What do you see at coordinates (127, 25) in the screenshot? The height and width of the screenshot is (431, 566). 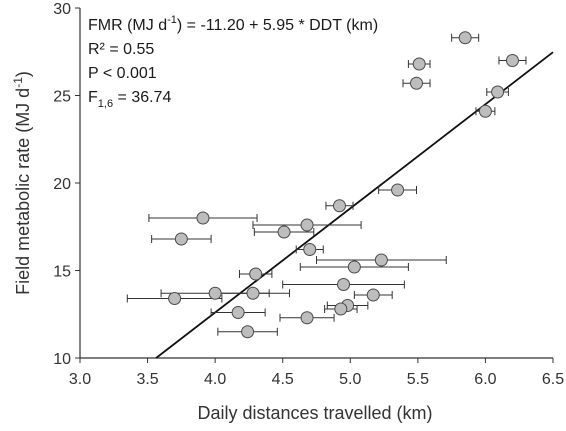 I see `equation-part-a: FMR (MJ d` at bounding box center [127, 25].